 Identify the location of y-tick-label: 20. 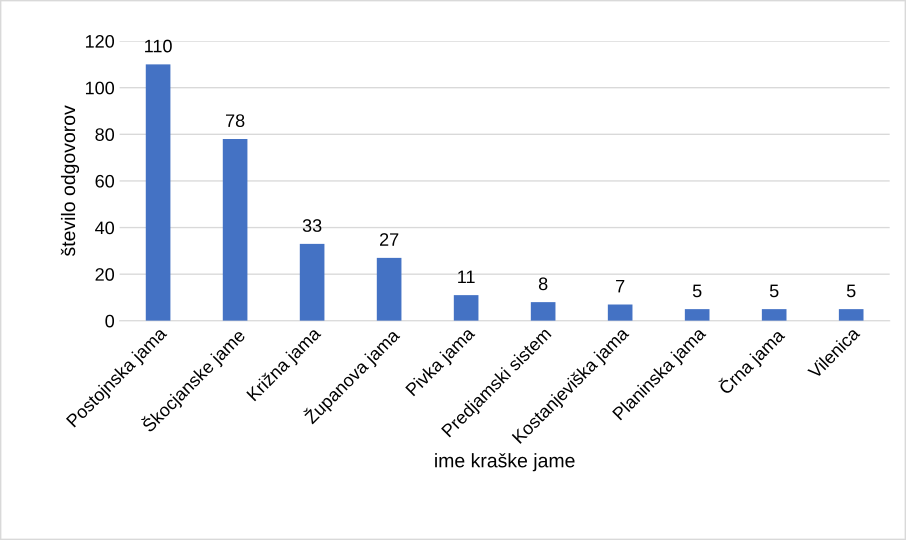
(105, 274).